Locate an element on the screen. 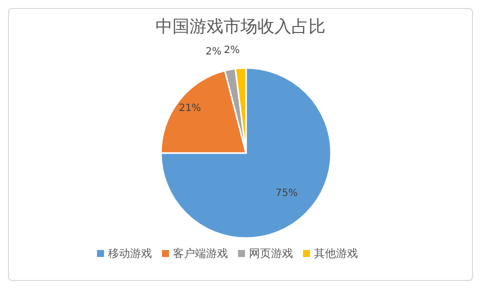 The image size is (481, 289). legend-label: 网页游戏 is located at coordinates (271, 253).